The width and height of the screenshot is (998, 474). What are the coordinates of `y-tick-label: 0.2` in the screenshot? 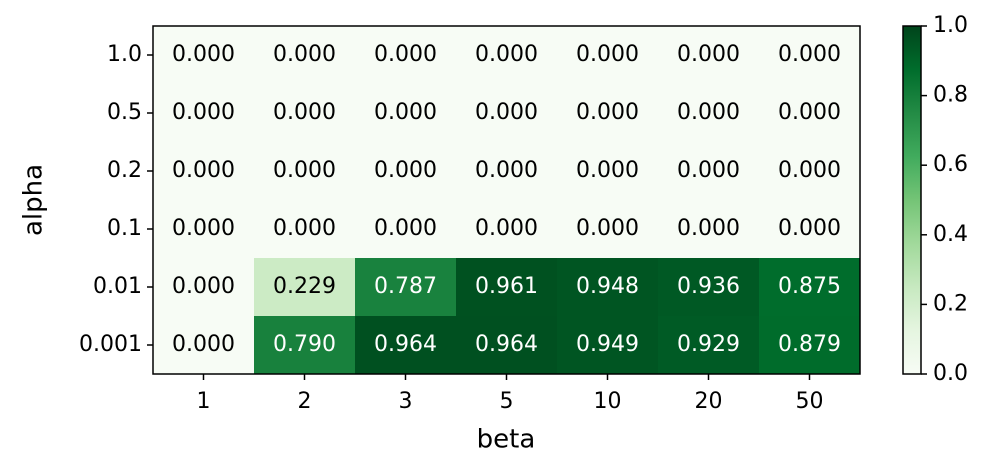 It's located at (124, 170).